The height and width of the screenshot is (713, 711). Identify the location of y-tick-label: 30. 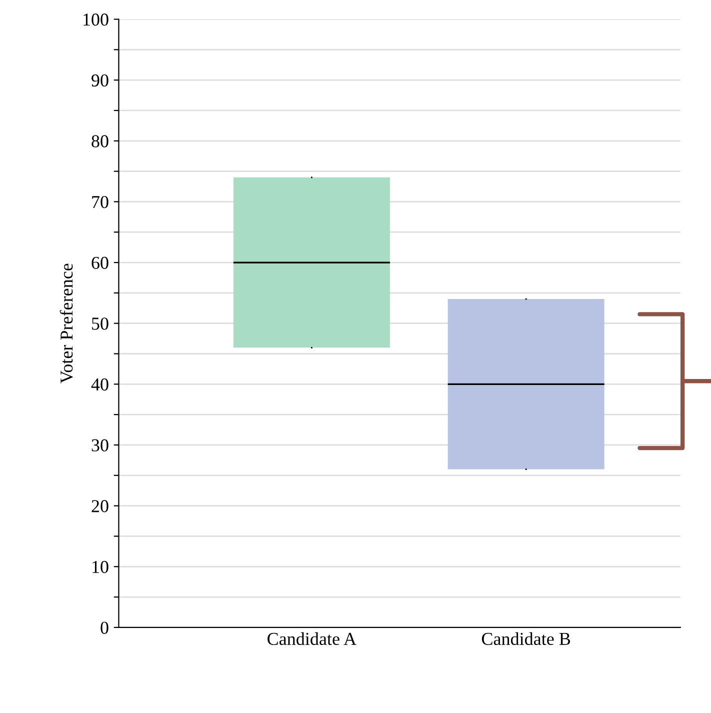
(100, 445).